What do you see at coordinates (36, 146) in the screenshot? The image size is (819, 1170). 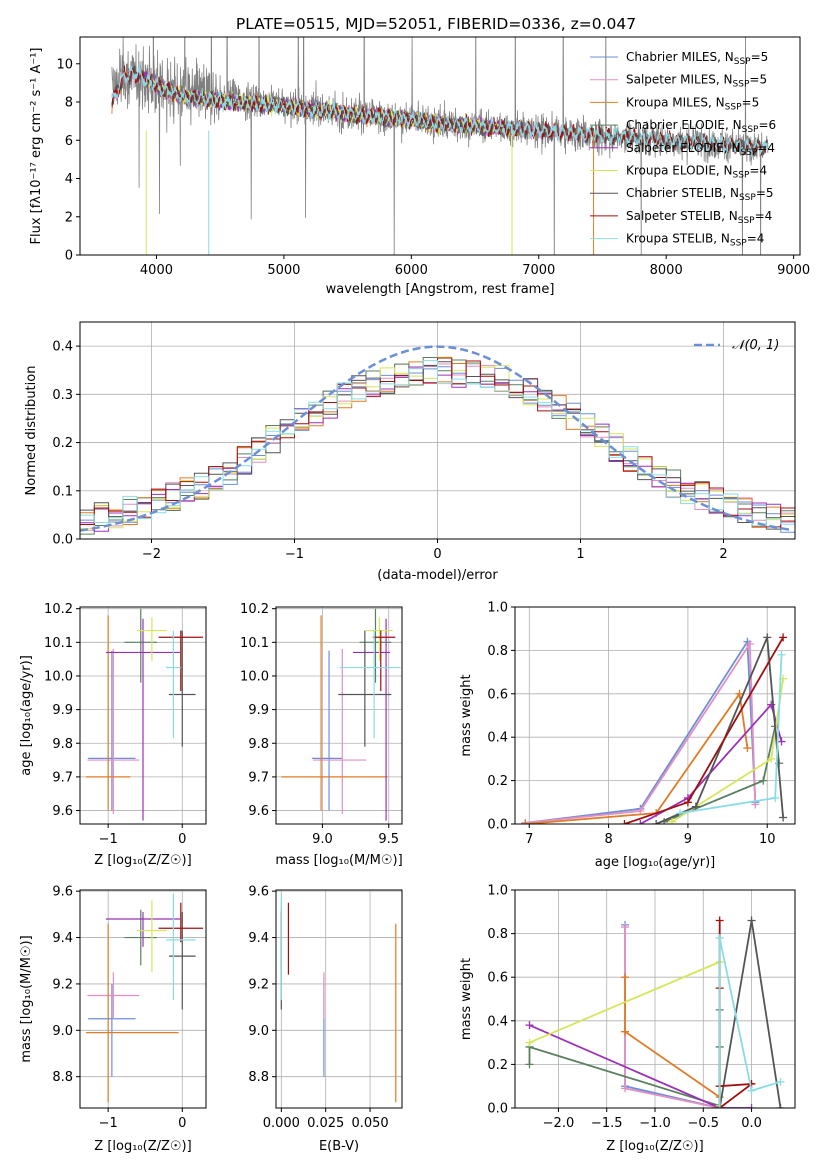 I see `y-axis-label: Flux [fλ10⁻¹⁷ erg cm⁻² s⁻¹ A⁻¹]` at bounding box center [36, 146].